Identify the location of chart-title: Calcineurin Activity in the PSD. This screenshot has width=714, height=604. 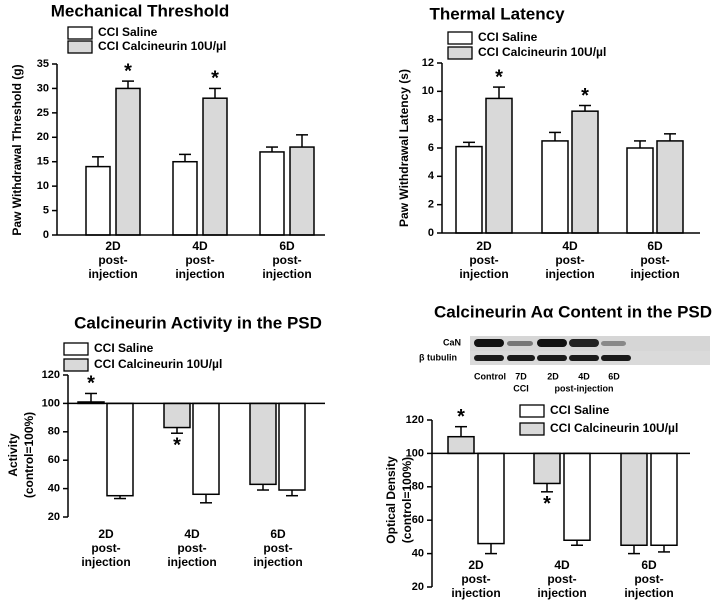
(198, 322).